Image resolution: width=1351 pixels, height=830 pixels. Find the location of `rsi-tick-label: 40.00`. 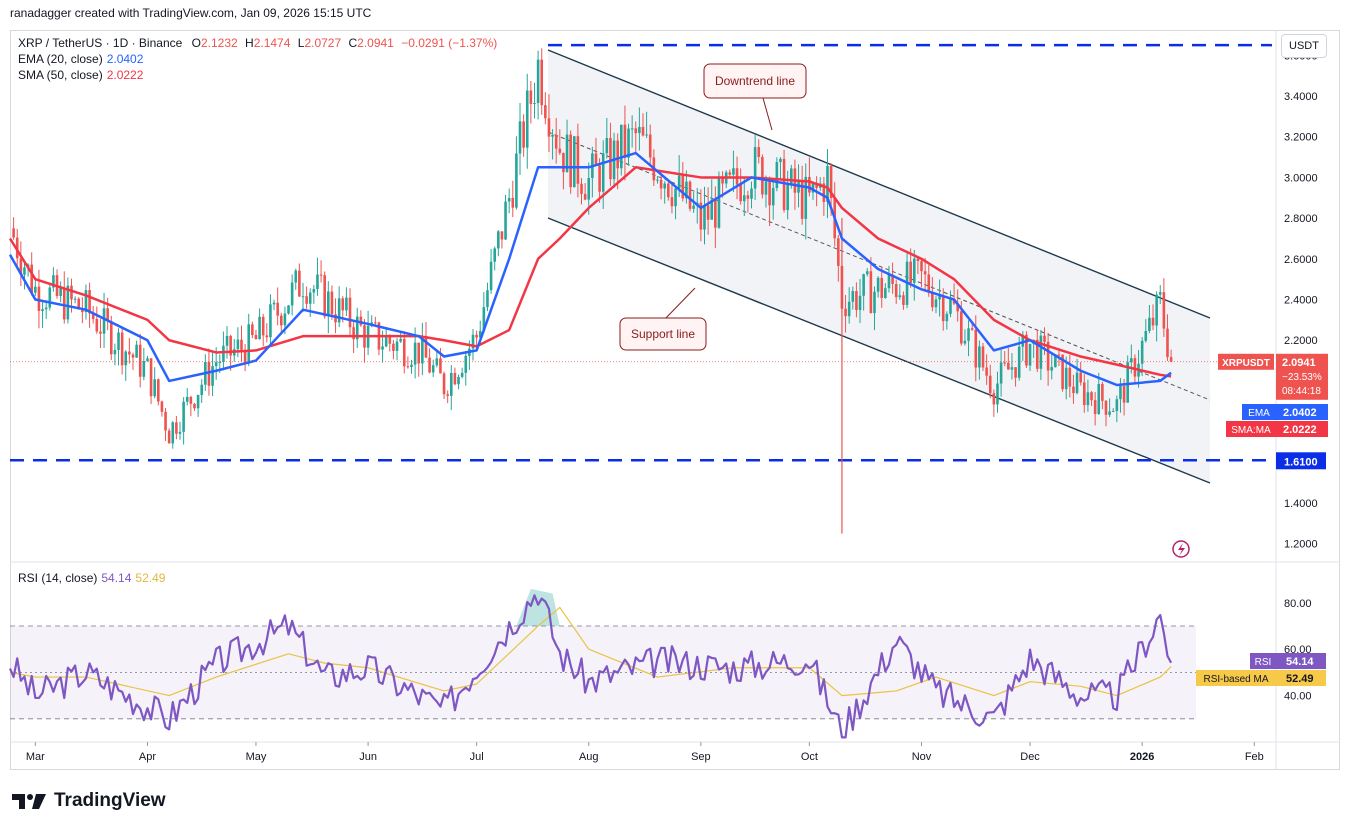

rsi-tick-label: 40.00 is located at coordinates (1298, 697).